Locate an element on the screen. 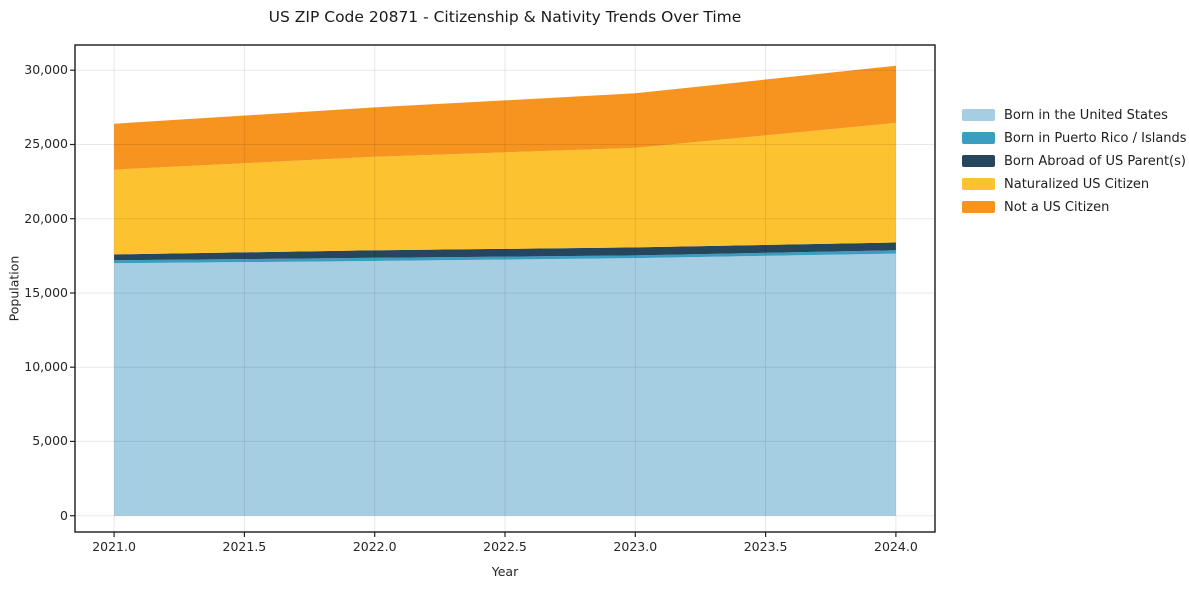  legend-item-naturalized: Naturalized US Citizen is located at coordinates (1055, 184).